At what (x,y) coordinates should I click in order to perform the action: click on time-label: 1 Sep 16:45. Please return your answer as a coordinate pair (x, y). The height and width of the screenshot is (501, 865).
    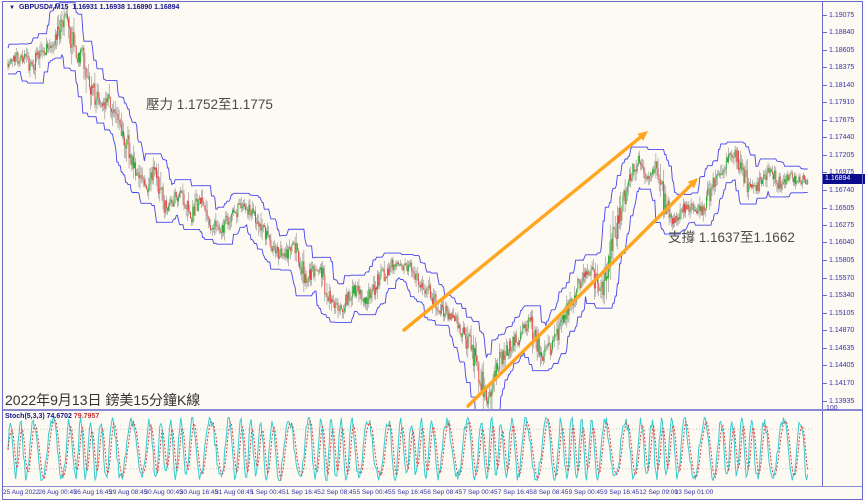
    Looking at the image, I should click on (303, 492).